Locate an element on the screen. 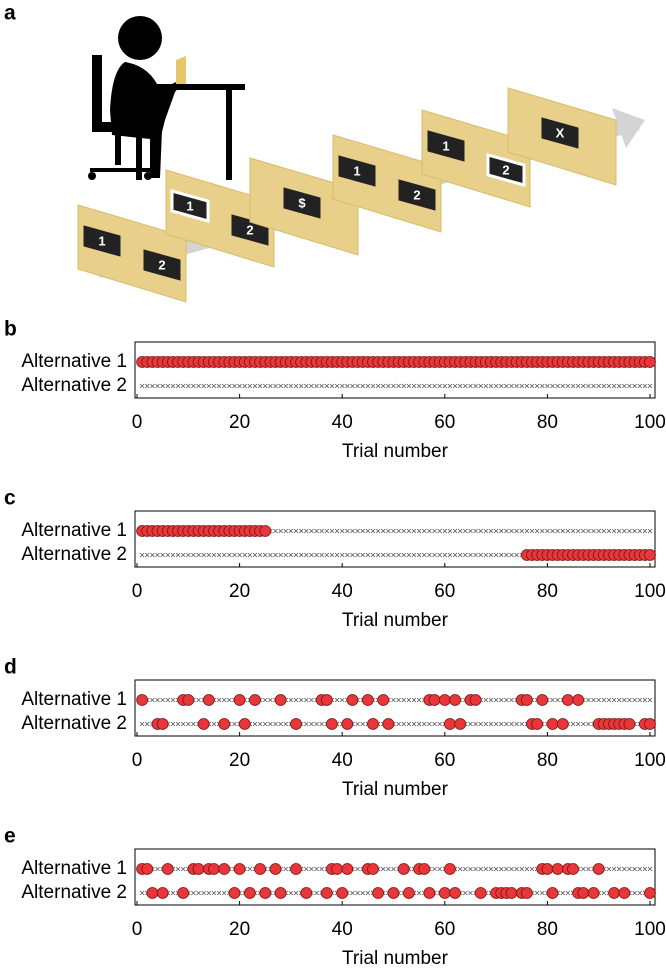 Image resolution: width=666 pixels, height=968 pixels. panel-label: c is located at coordinates (10, 498).